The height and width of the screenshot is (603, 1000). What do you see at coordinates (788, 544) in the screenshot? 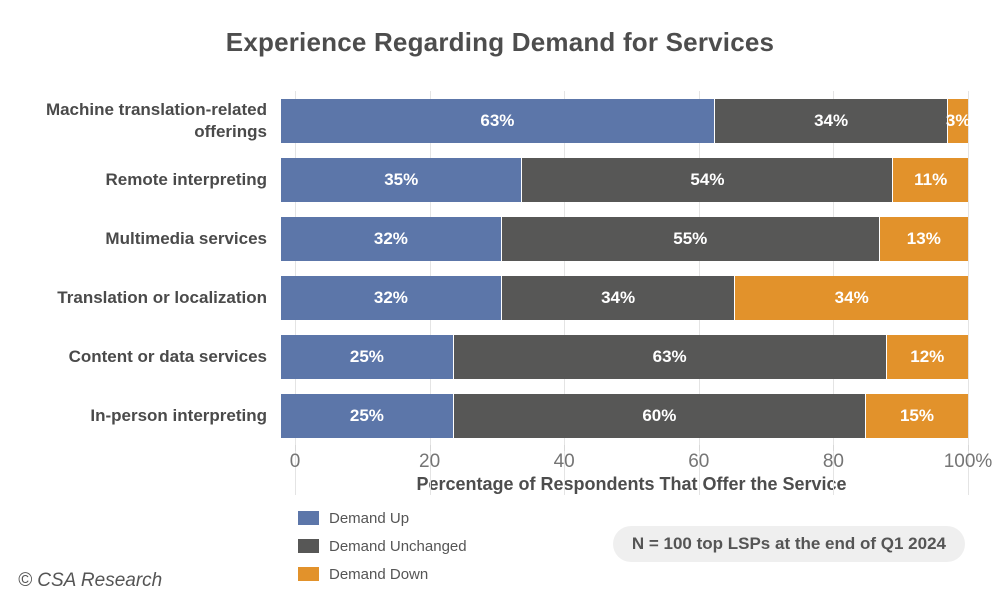
I see `sample-note-badge: N = 100 top LSPs at the end of Q1 2024` at bounding box center [788, 544].